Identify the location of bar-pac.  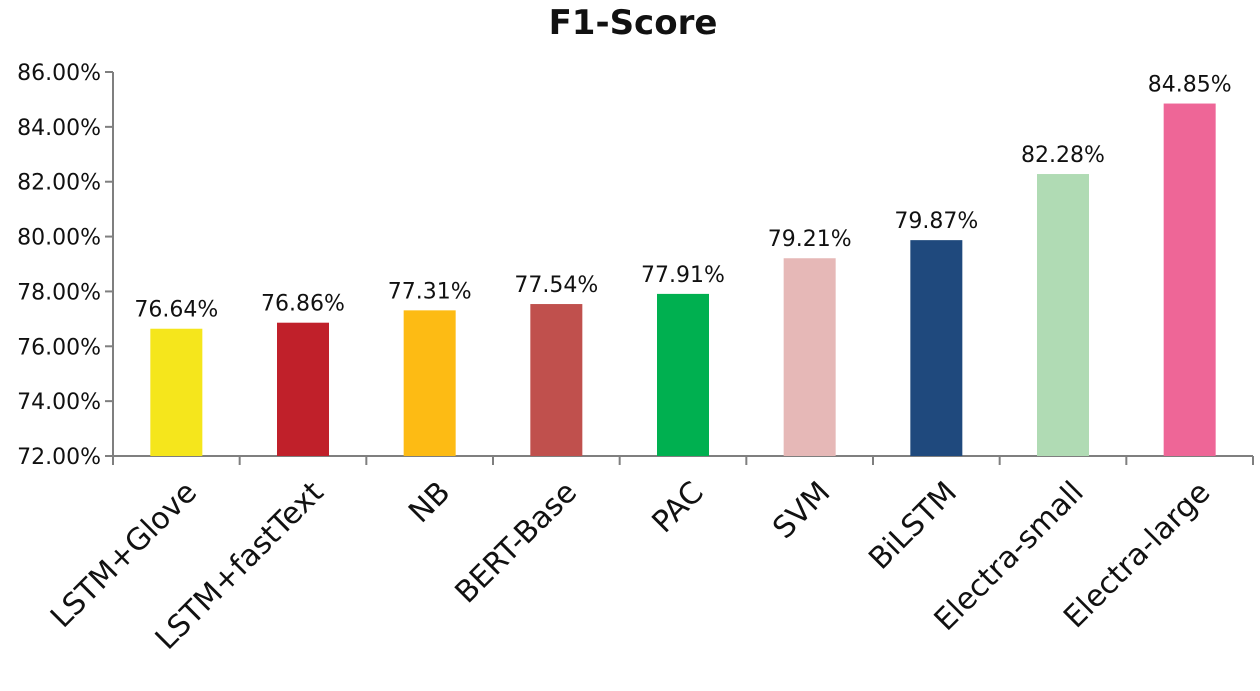
(683, 374).